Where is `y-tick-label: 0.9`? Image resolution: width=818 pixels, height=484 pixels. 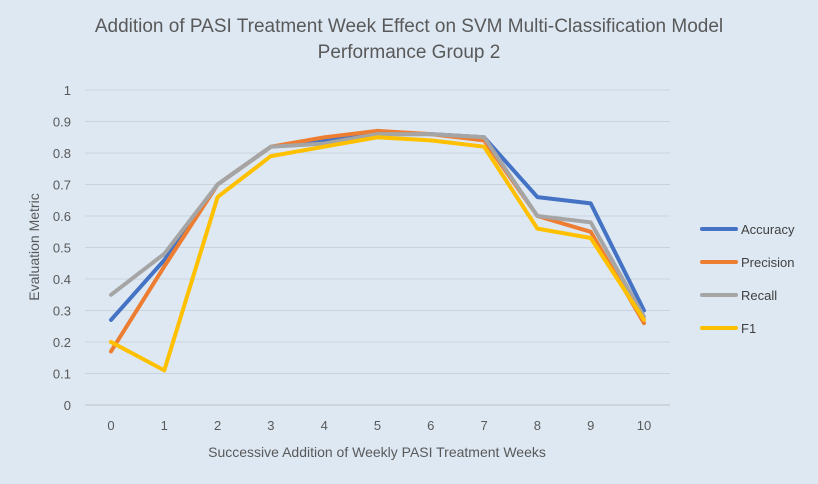
y-tick-label: 0.9 is located at coordinates (62, 122).